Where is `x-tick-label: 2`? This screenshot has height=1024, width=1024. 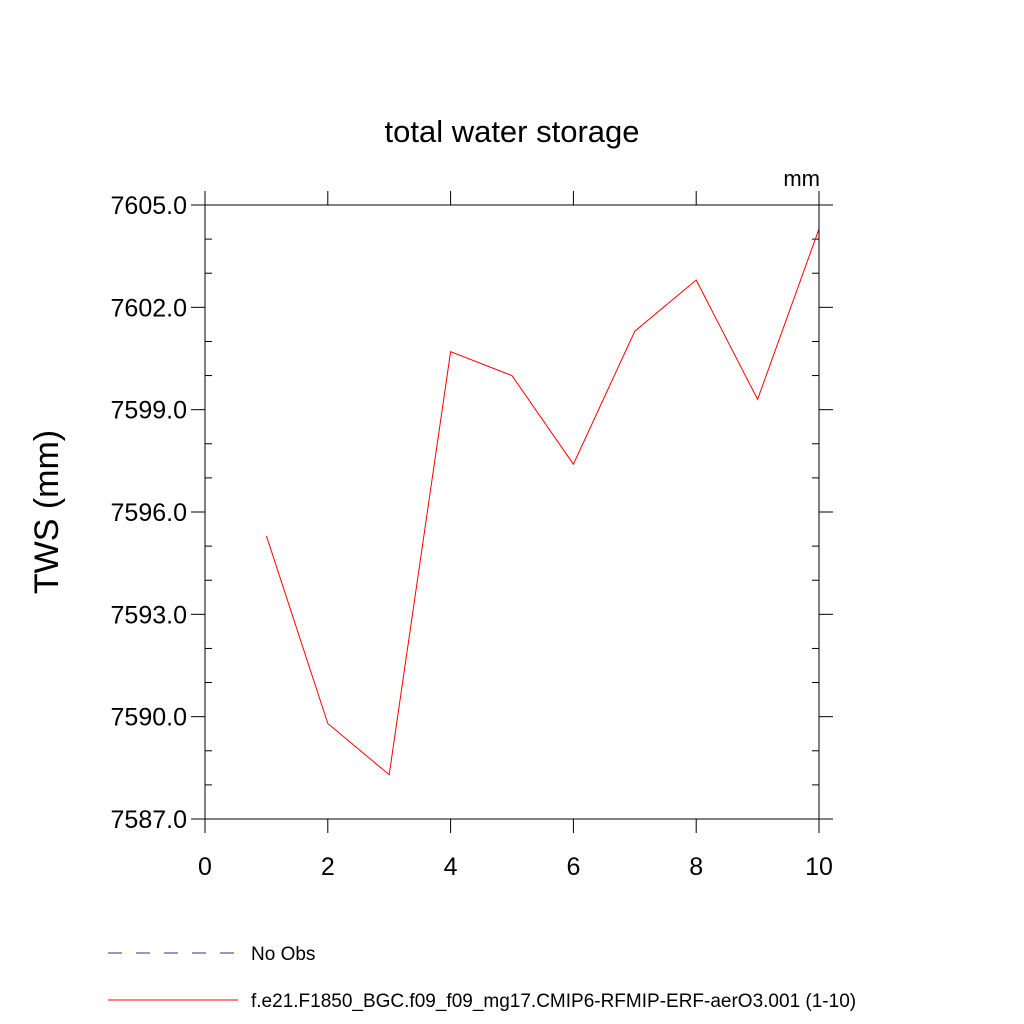 x-tick-label: 2 is located at coordinates (328, 867).